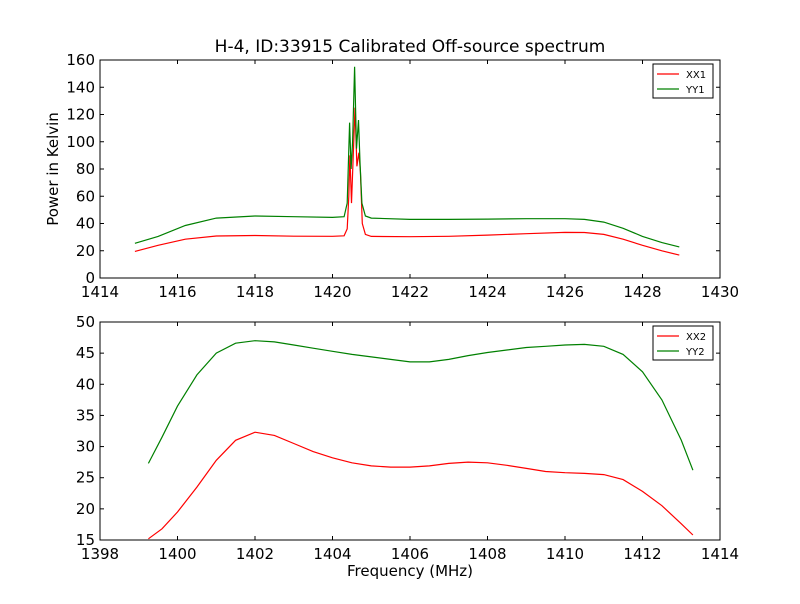 The image size is (800, 604). I want to click on x-tick-label: 1430, so click(720, 292).